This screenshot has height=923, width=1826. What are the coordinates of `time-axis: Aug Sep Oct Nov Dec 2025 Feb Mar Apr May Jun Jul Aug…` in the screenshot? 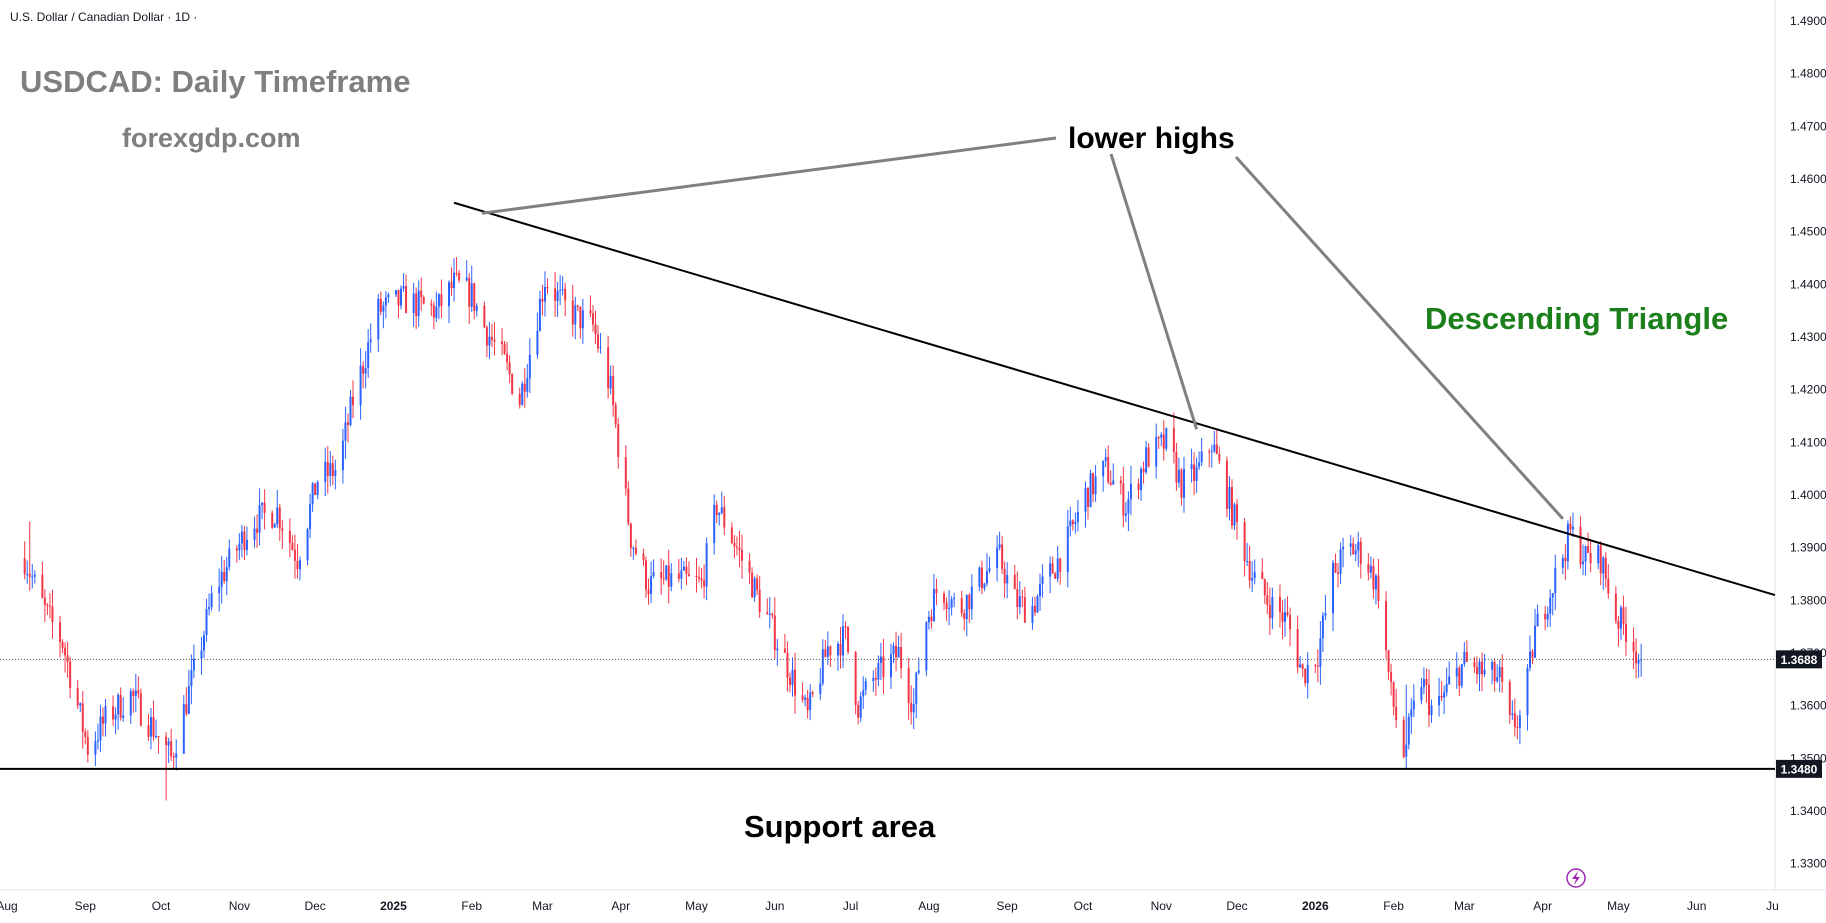 It's located at (889, 906).